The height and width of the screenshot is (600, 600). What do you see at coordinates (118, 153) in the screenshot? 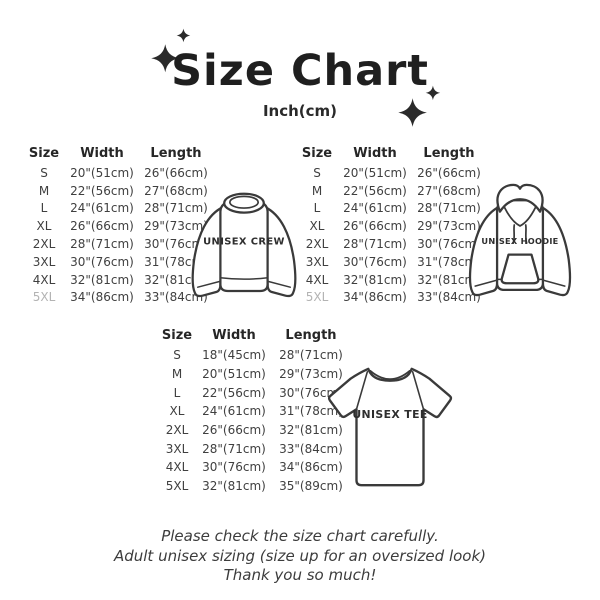
I see `table-header-row: Size Width Length` at bounding box center [118, 153].